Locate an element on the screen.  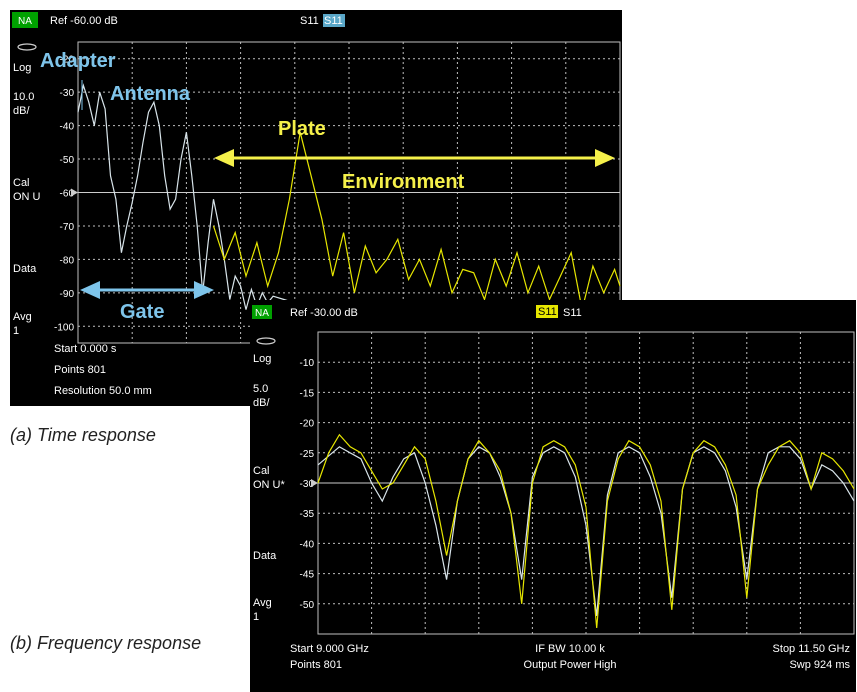
footer-start: Start 9.000 GHz is located at coordinates (329, 649).